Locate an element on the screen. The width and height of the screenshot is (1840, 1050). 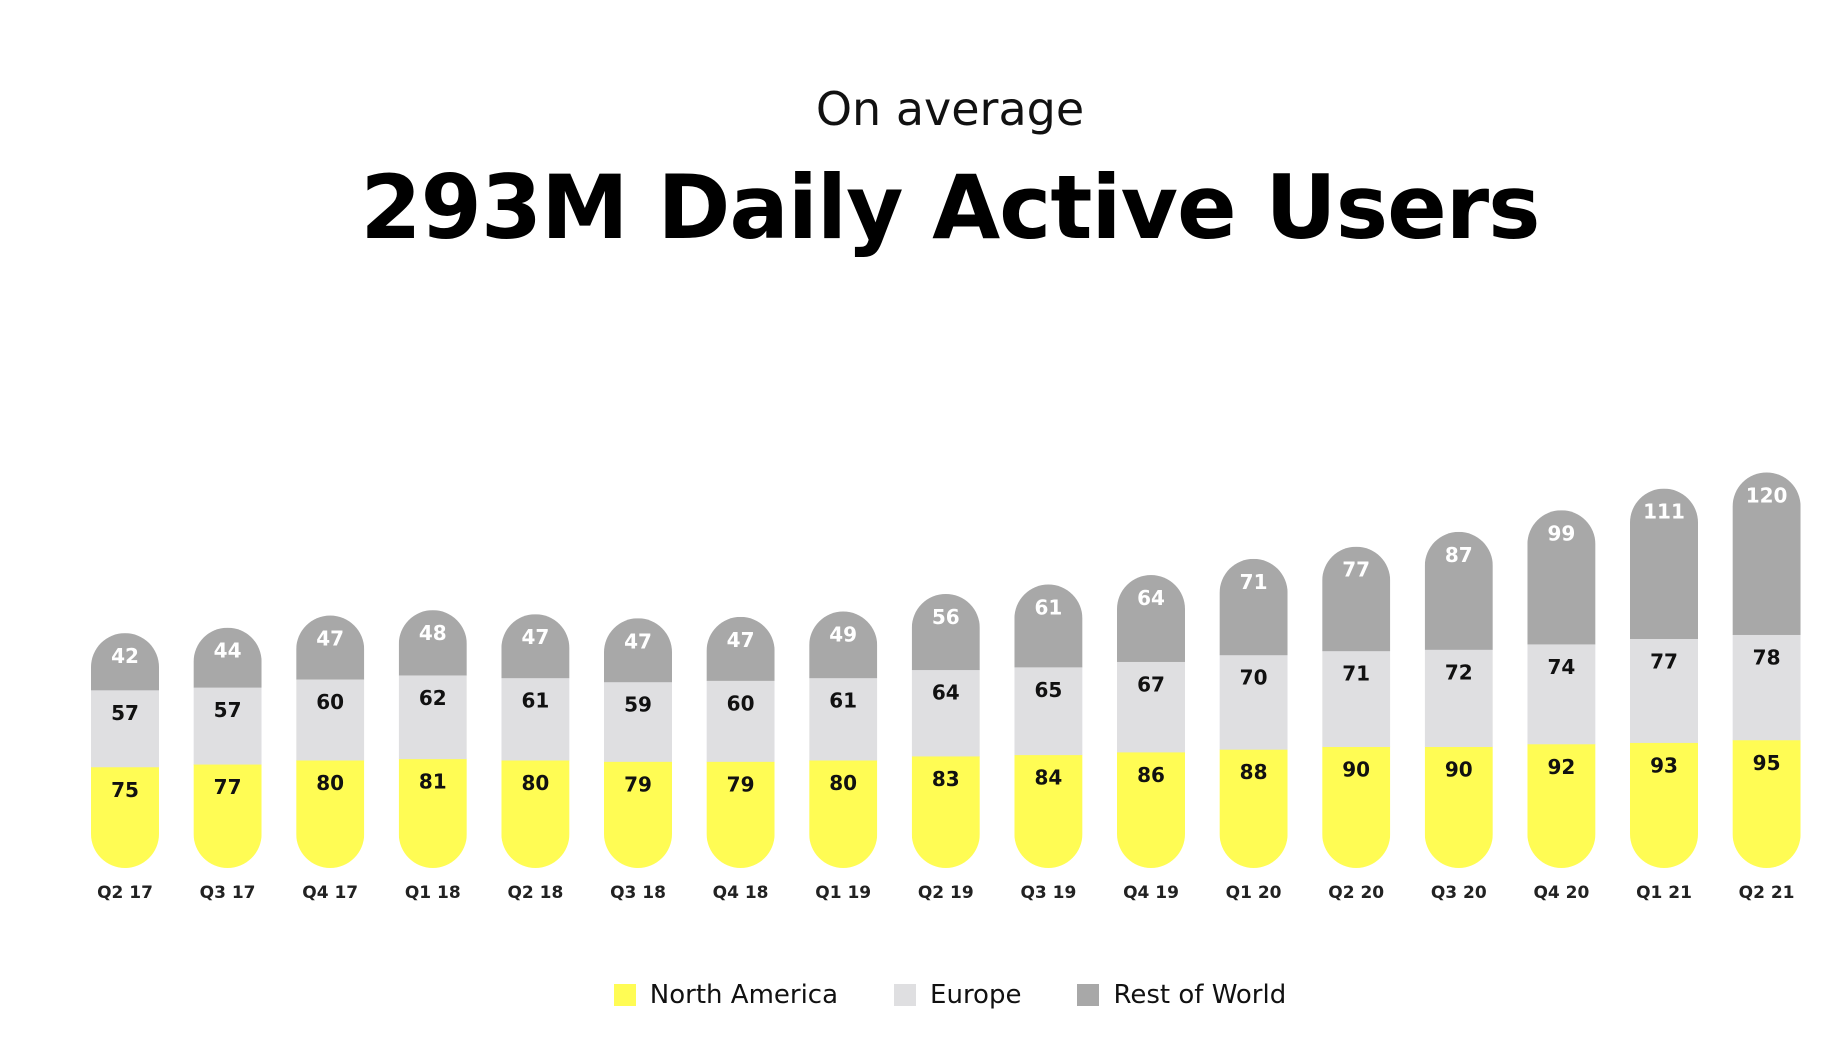
x-tick-label: Q3 20 is located at coordinates (1459, 893).